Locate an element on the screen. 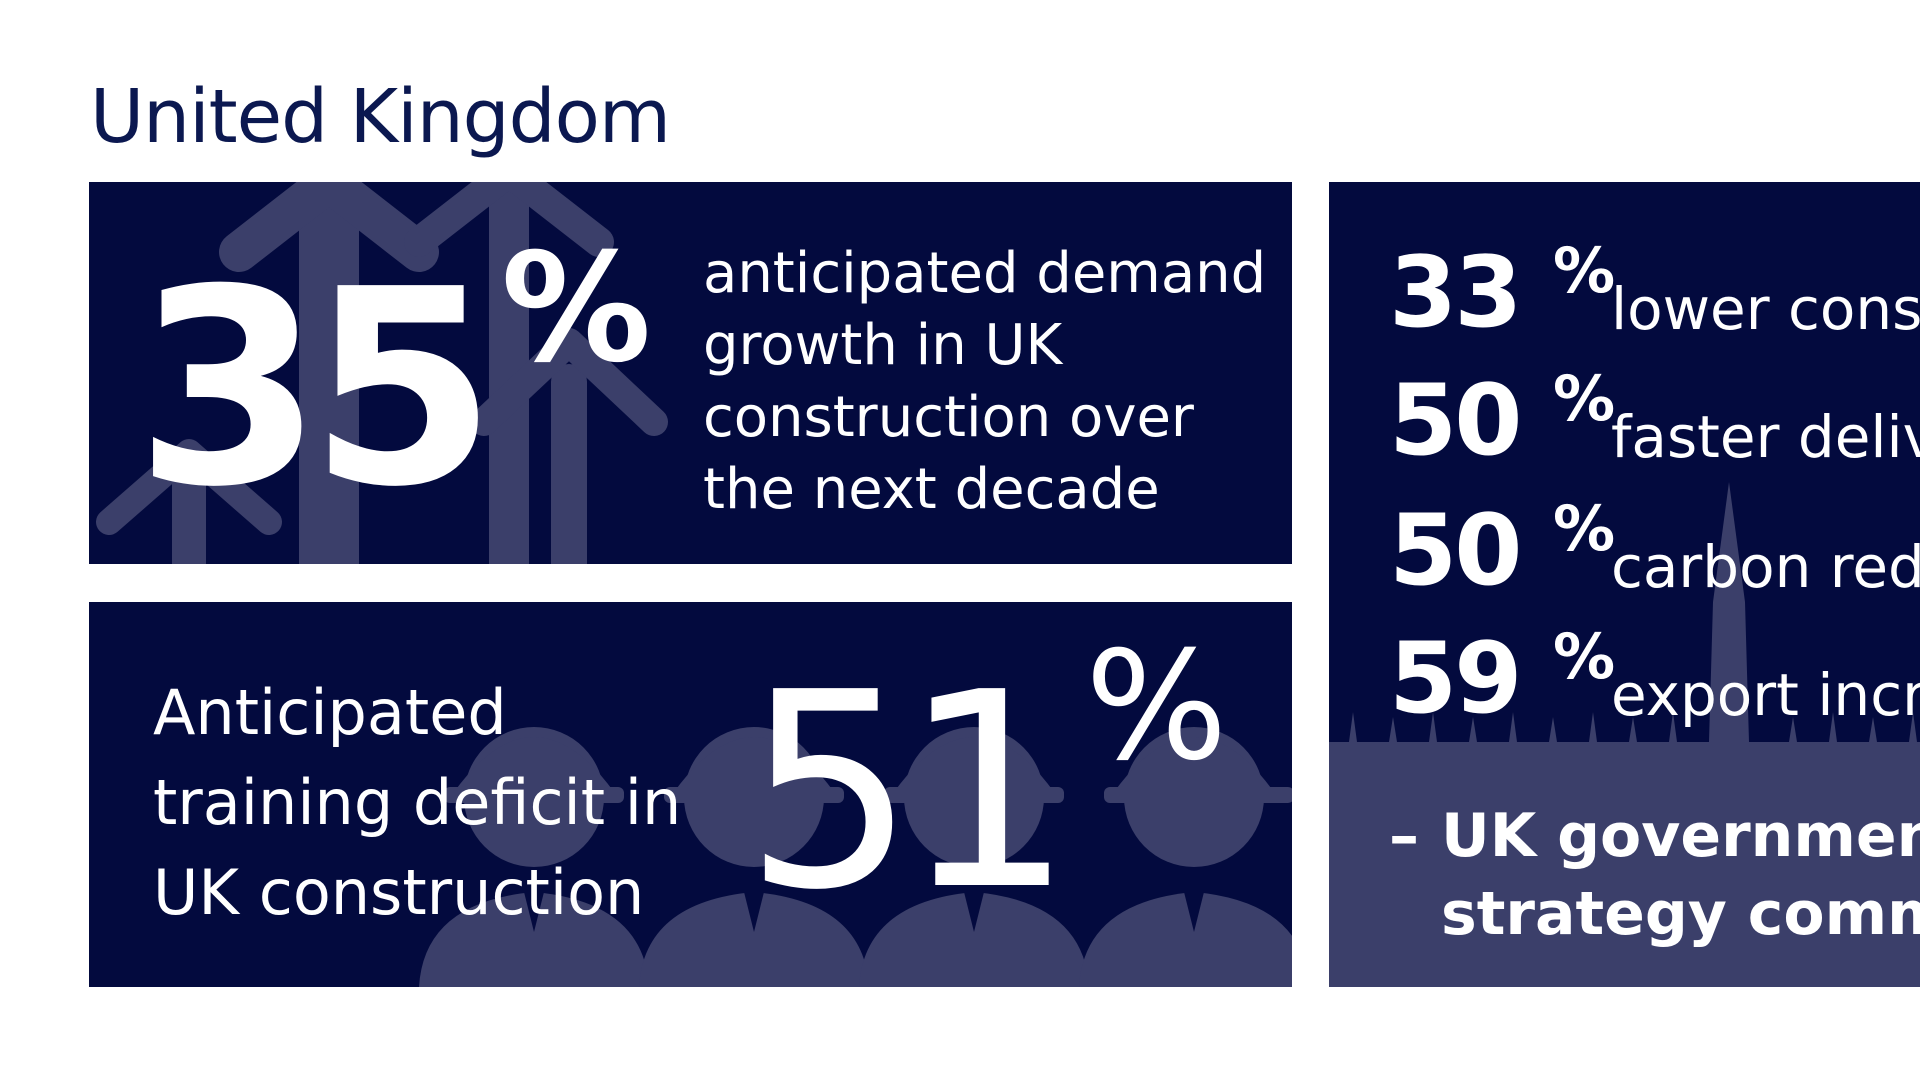 This screenshot has width=1920, height=1080. quote-dash: – is located at coordinates (1404, 836).